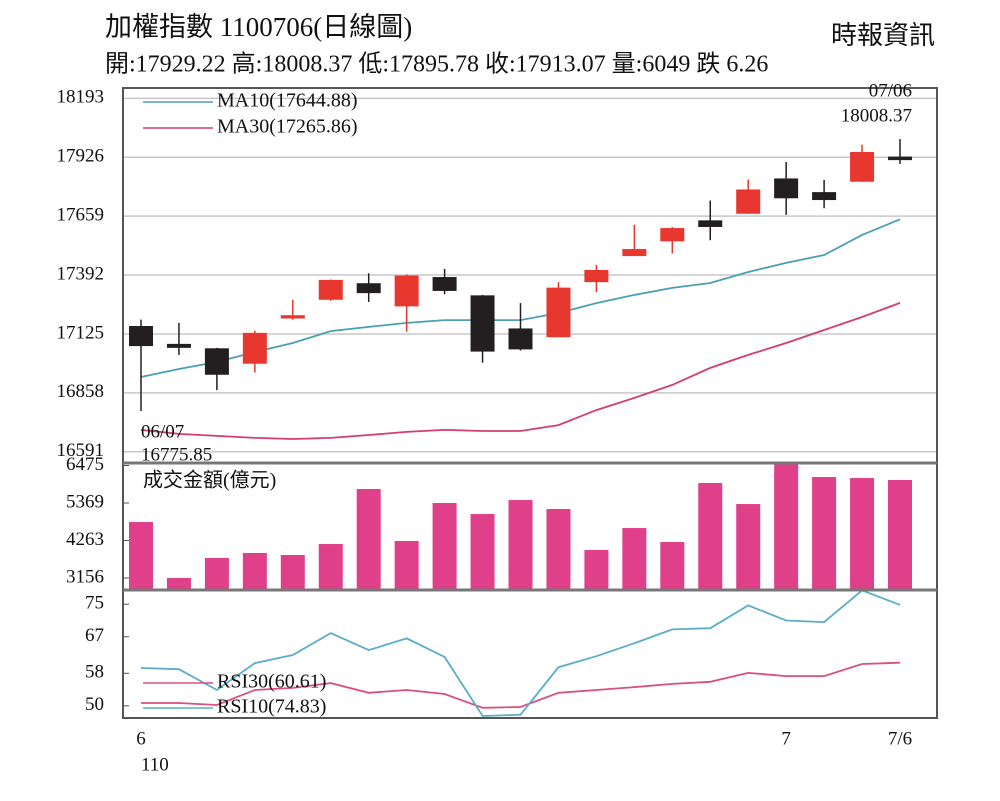  Describe the element at coordinates (85, 576) in the screenshot. I see `y-tick-label: 3156` at that location.